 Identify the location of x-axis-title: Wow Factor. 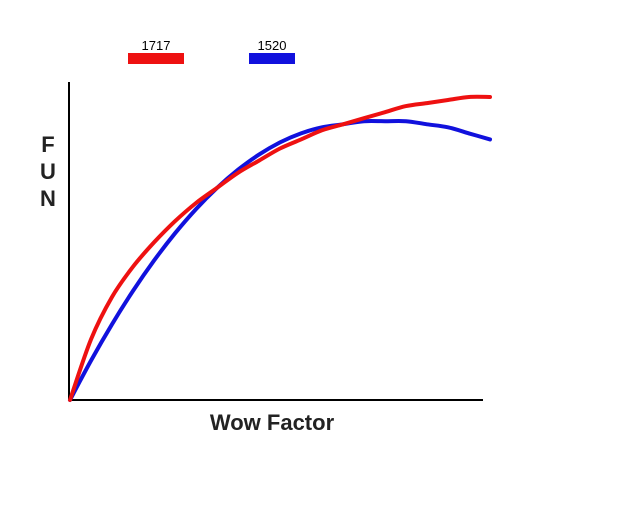
(272, 422).